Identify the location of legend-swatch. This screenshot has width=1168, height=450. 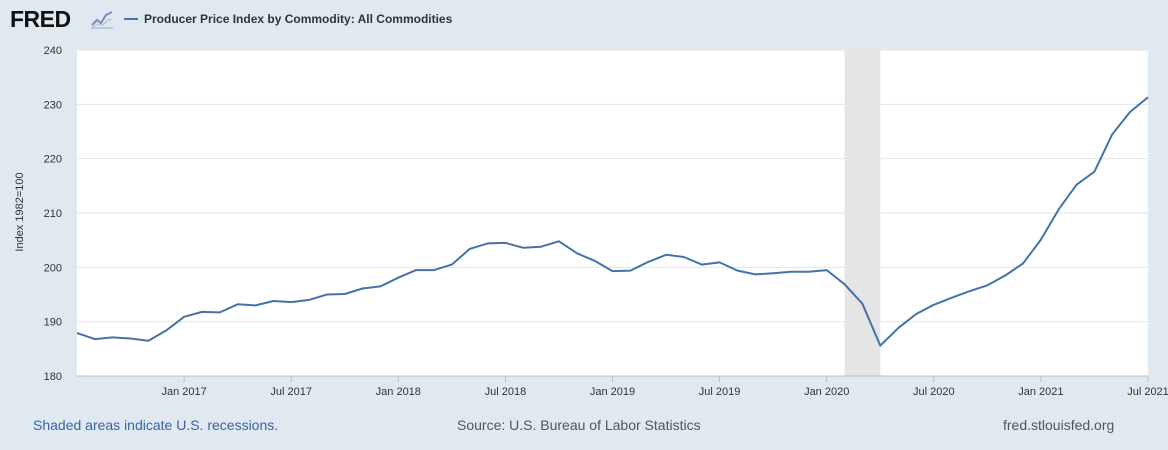
(131, 19).